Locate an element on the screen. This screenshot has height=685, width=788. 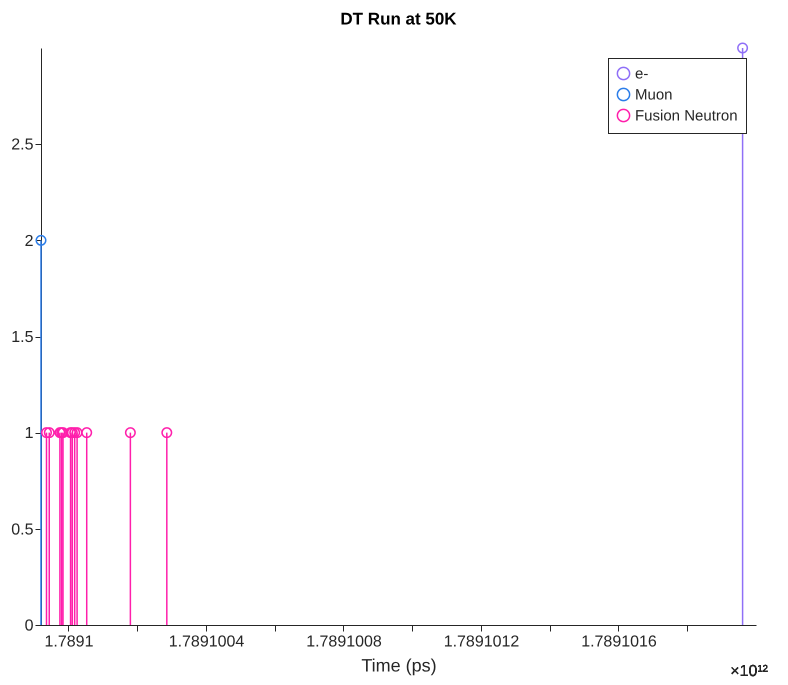
y-tick-label: 0.5 is located at coordinates (22, 529).